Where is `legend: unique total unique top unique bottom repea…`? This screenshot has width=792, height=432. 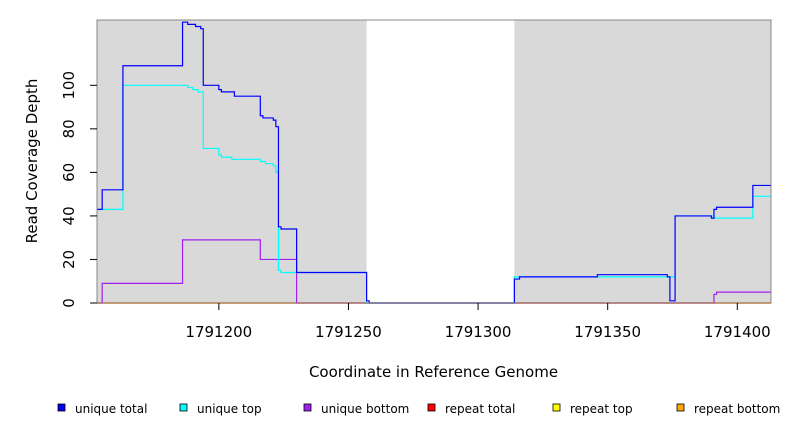
legend: unique total unique top unique bottom repea… is located at coordinates (418, 409).